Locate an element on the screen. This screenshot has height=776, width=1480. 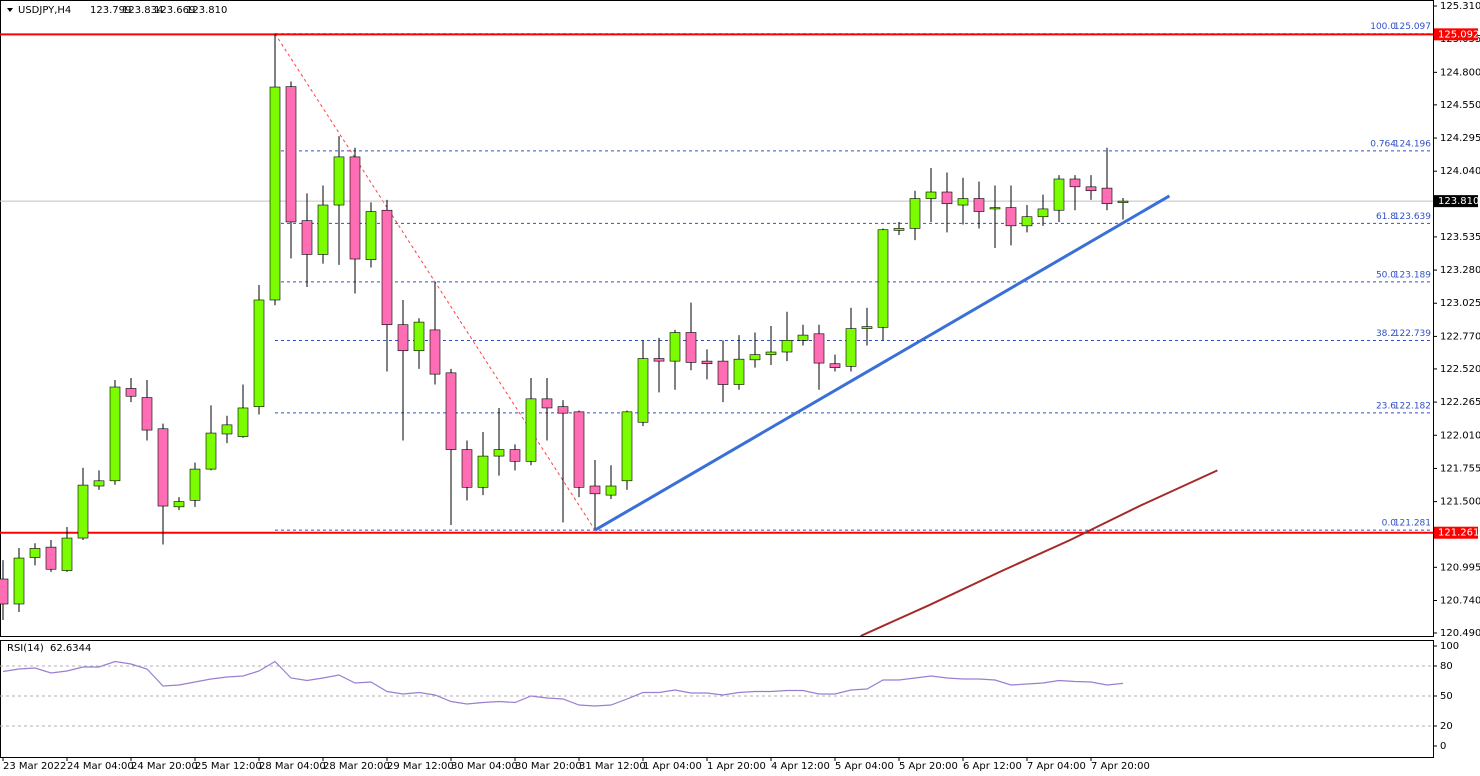
ohlc-open: 123.799 is located at coordinates (110, 10).